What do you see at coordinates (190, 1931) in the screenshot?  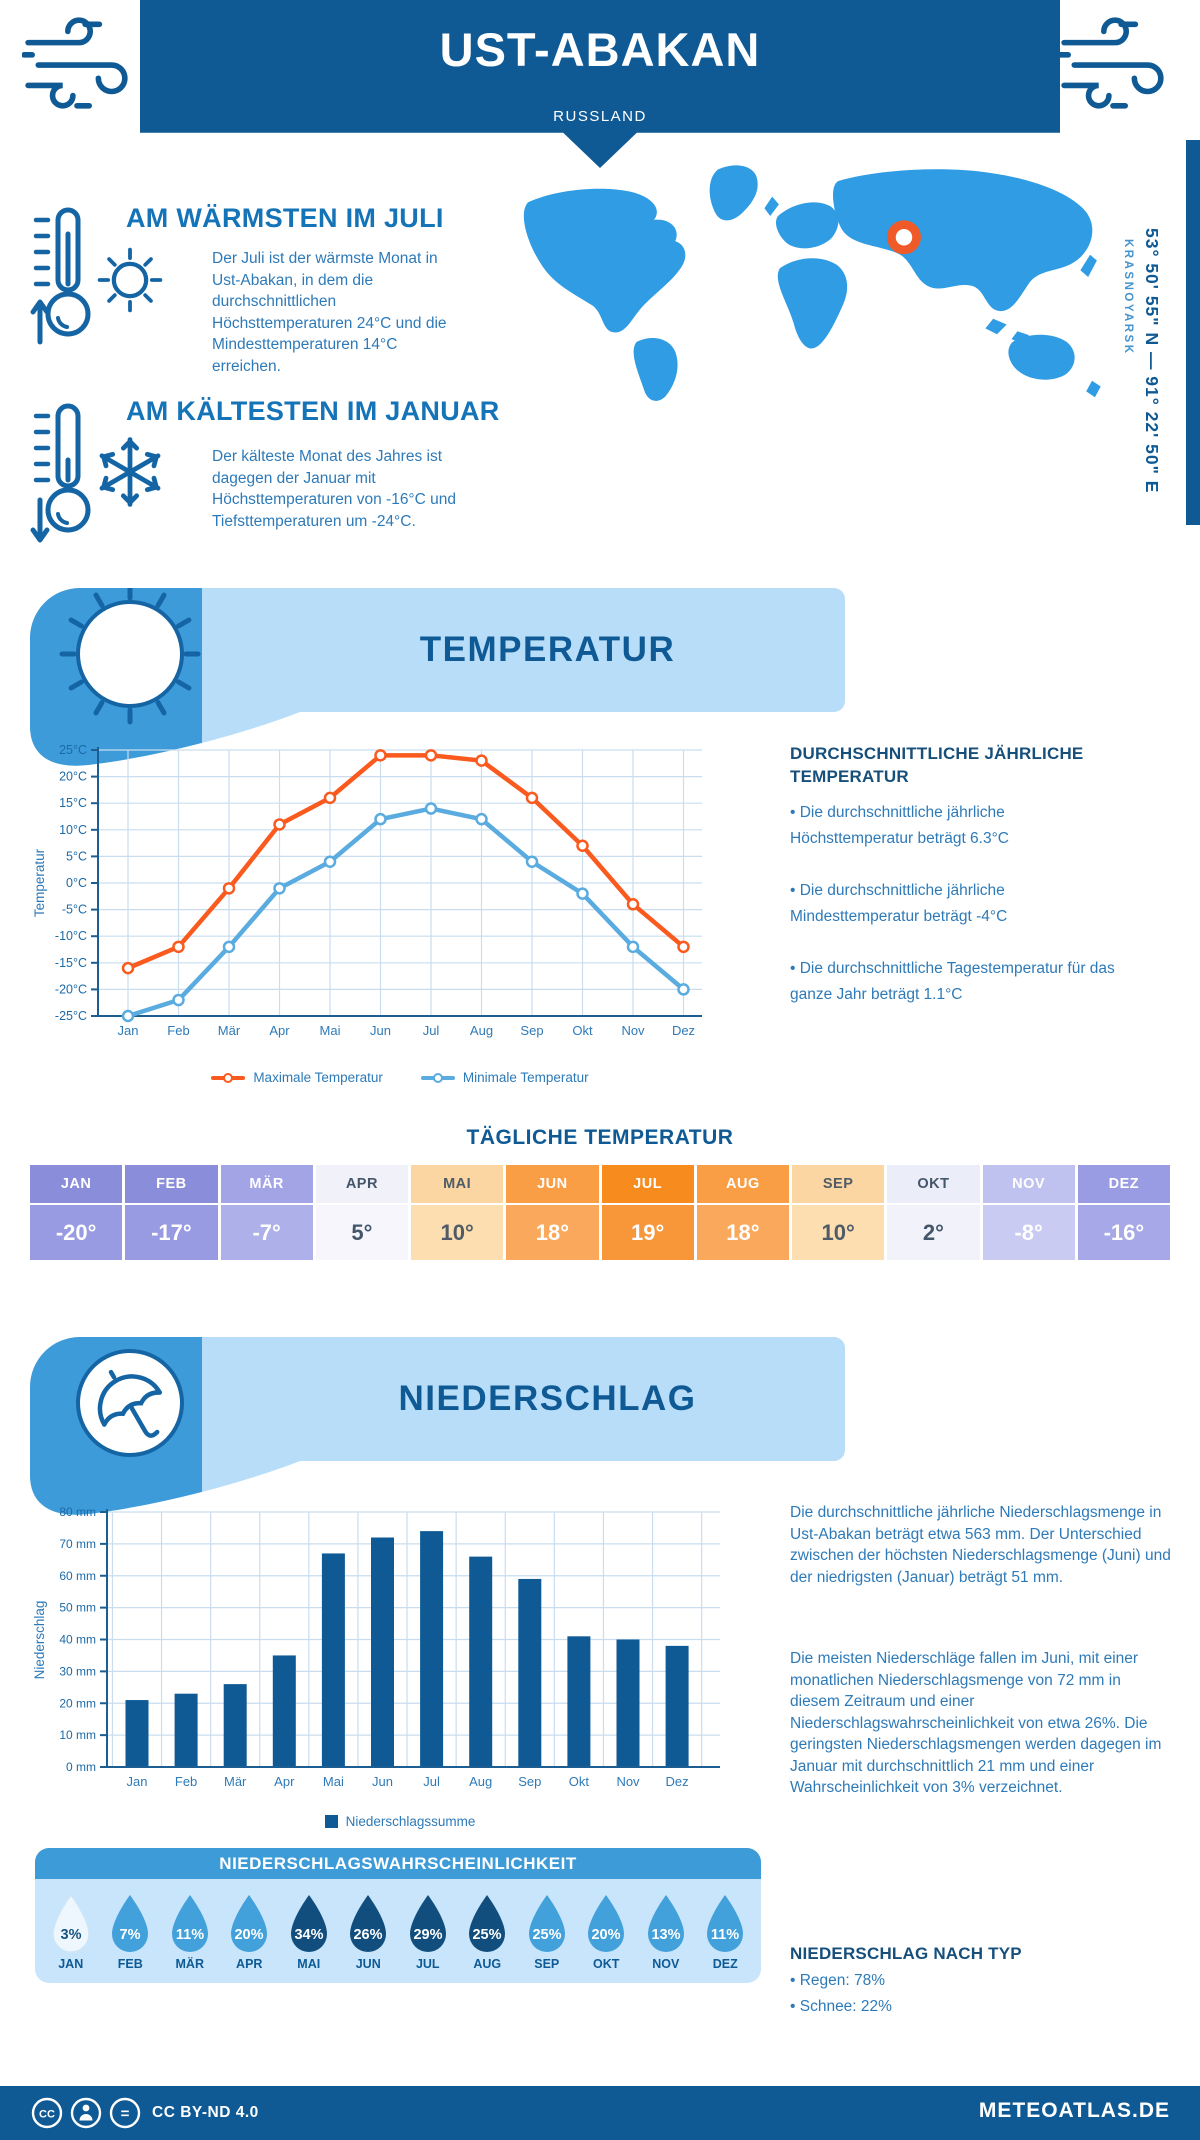 I see `probability-drop: 11% MÄR` at bounding box center [190, 1931].